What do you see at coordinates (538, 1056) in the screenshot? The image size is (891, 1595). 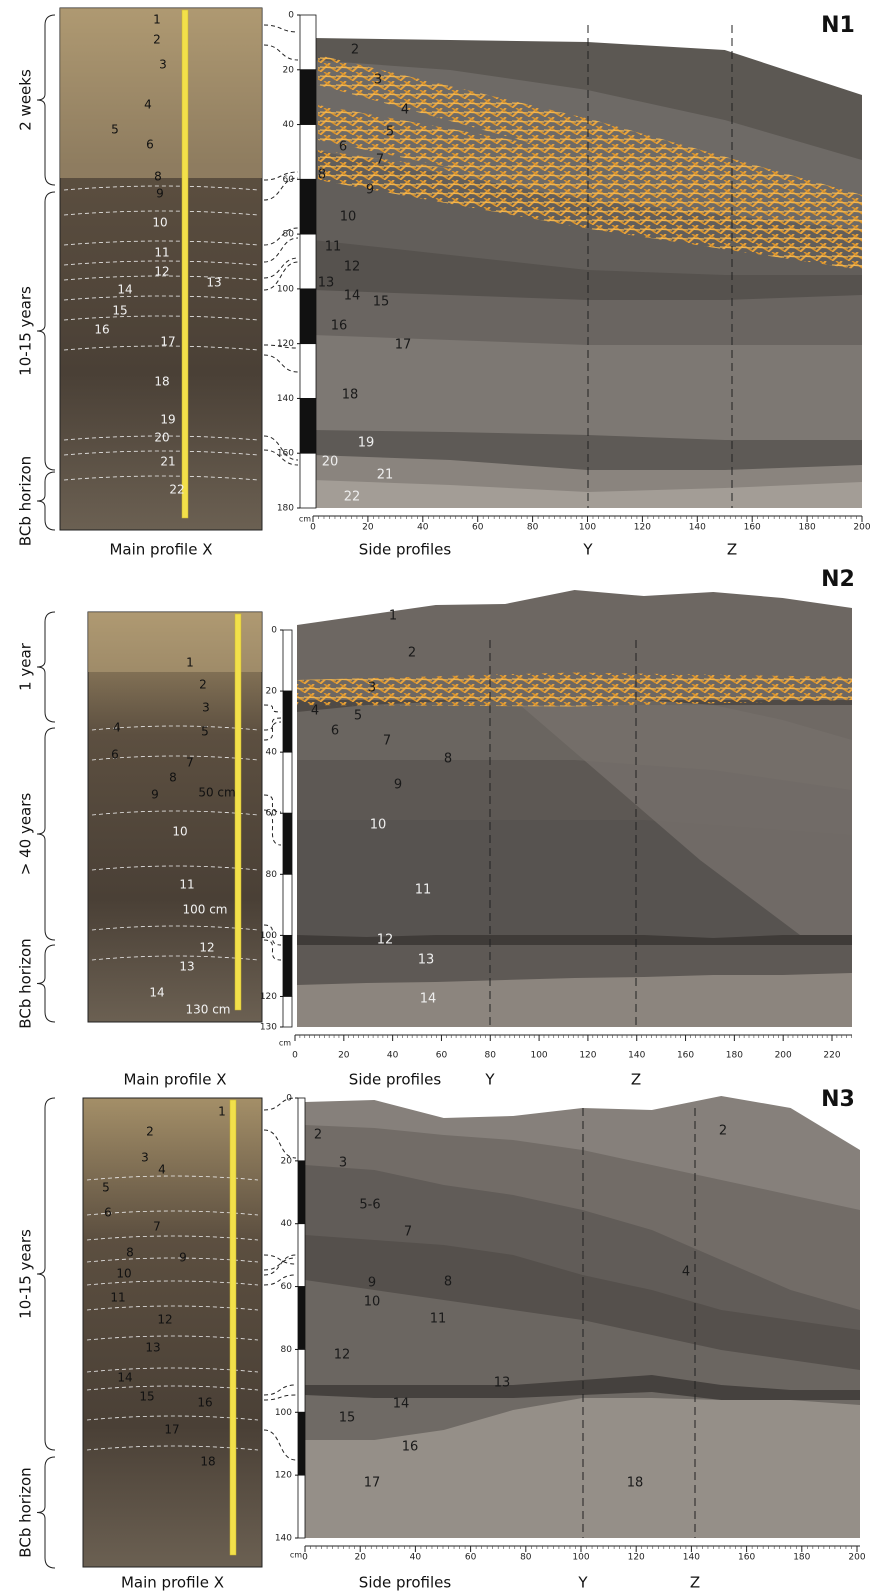 I see `x-tick-label: 100` at bounding box center [538, 1056].